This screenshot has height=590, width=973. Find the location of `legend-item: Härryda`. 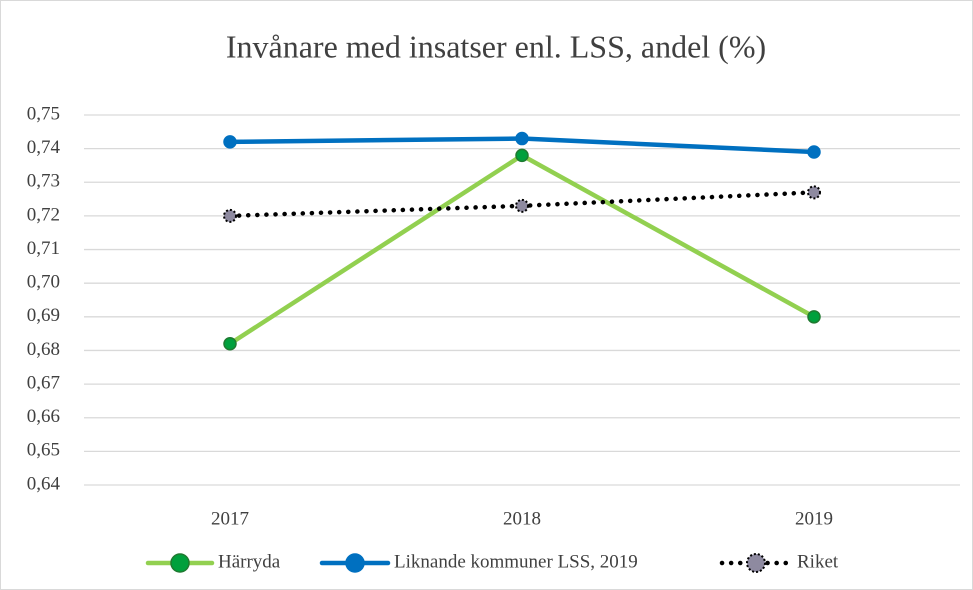

legend-item: Härryda is located at coordinates (213, 562).